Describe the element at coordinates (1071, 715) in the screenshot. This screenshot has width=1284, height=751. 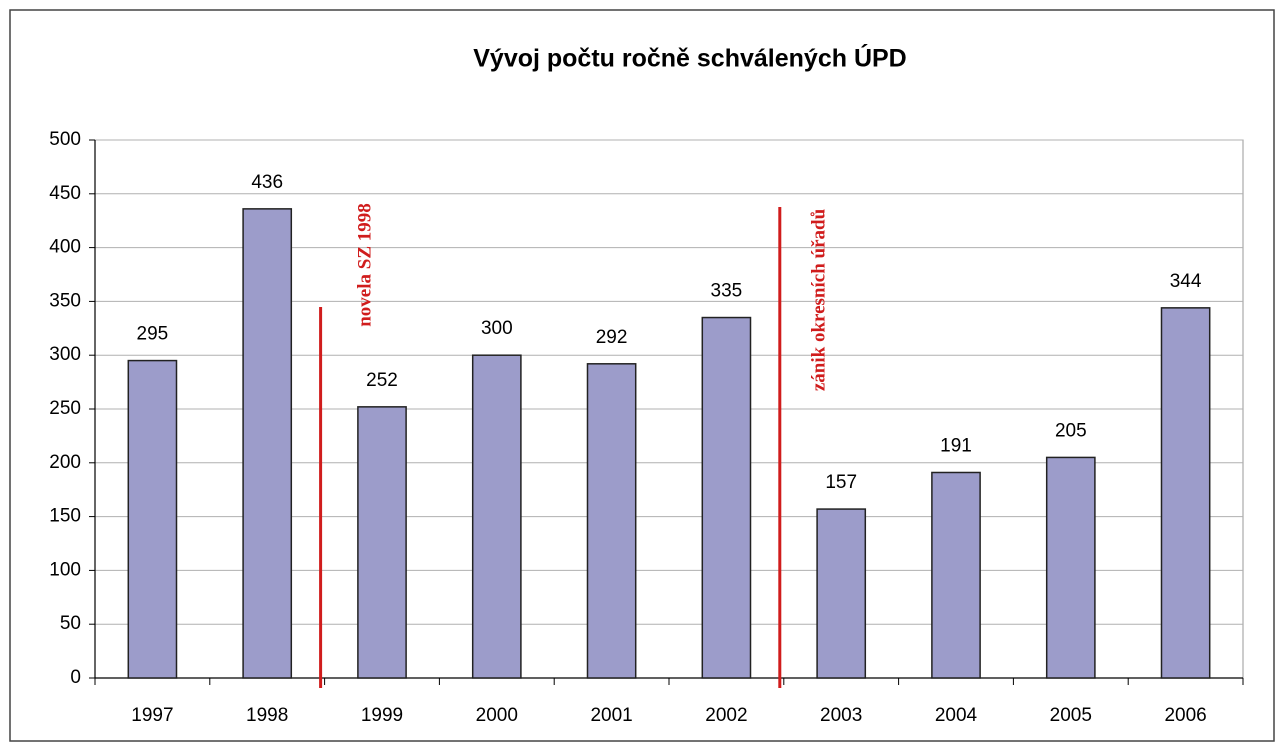
I see `x-tick-label: 2005` at that location.